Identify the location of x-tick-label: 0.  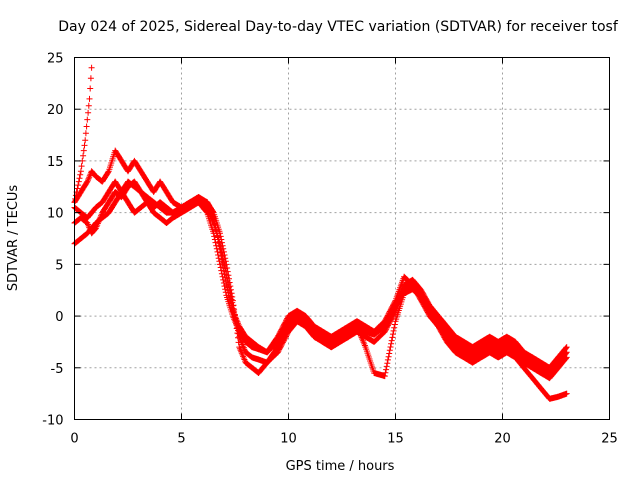
(74, 439).